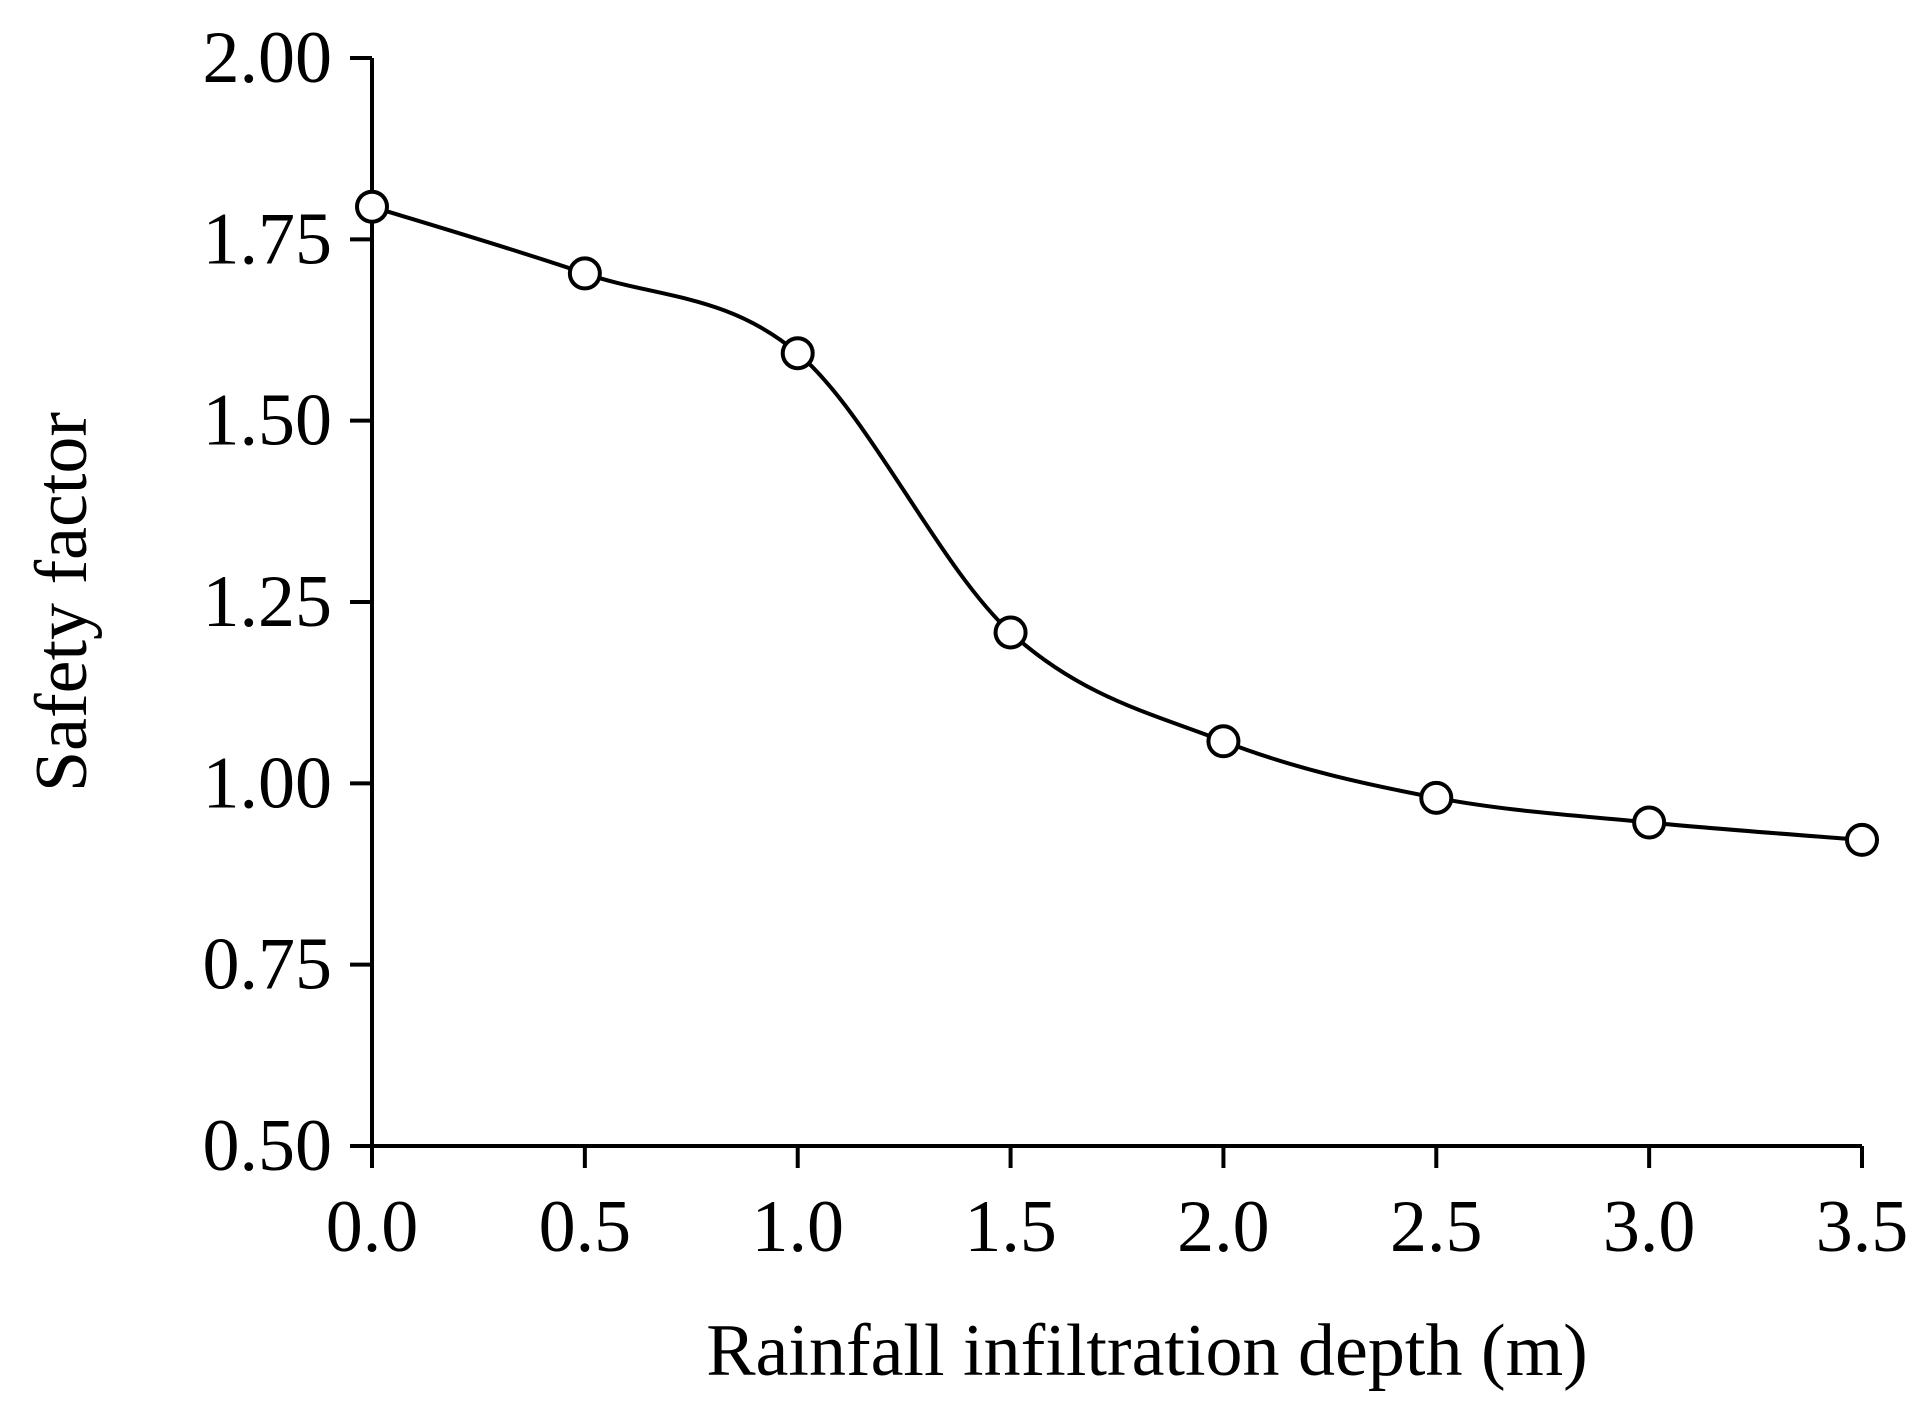 Image resolution: width=1917 pixels, height=1410 pixels. I want to click on y-tick-label: 1.50, so click(268, 421).